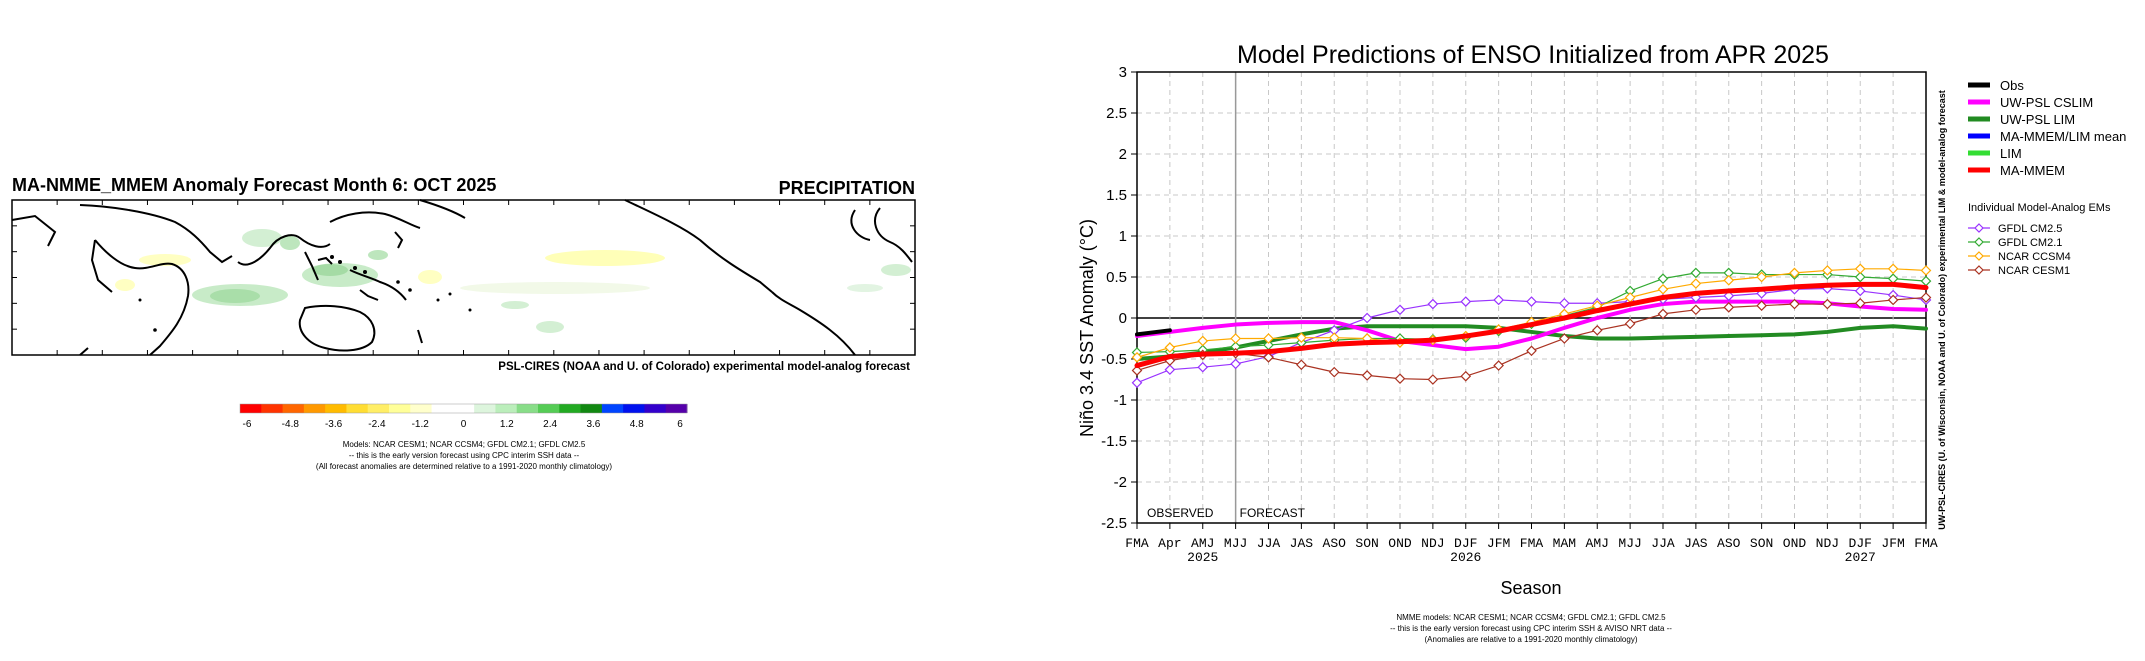 Image resolution: width=2145 pixels, height=661 pixels. What do you see at coordinates (1366, 543) in the screenshot?
I see `x-tick-label: SON` at bounding box center [1366, 543].